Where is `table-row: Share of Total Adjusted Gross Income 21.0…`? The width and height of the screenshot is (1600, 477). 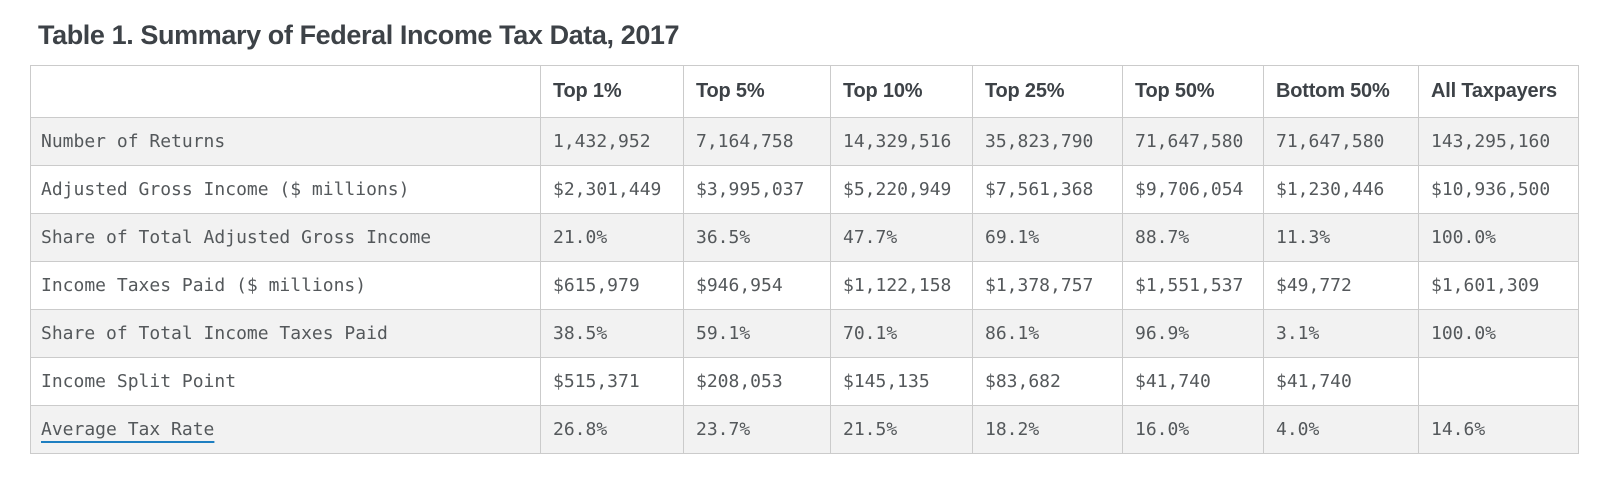 table-row: Share of Total Adjusted Gross Income 21.0… is located at coordinates (804, 237).